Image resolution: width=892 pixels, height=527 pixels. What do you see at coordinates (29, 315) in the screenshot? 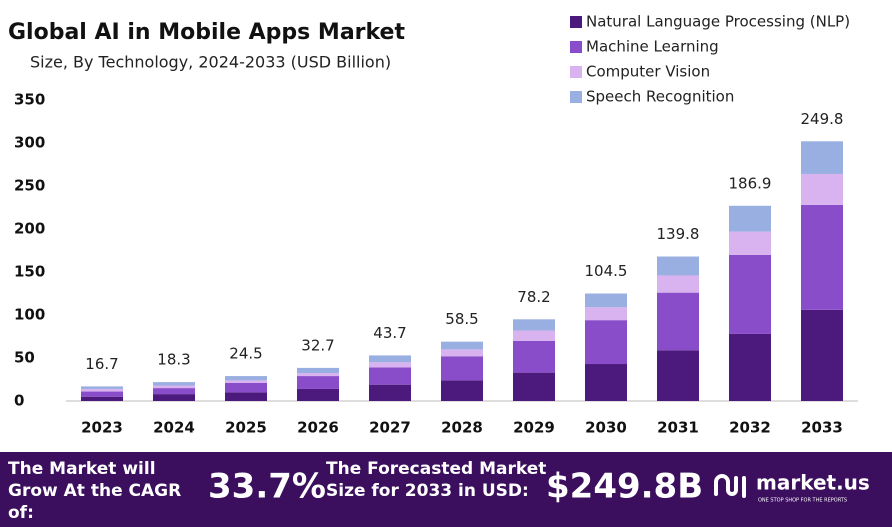
I see `y-tick-label: 100` at bounding box center [29, 315].